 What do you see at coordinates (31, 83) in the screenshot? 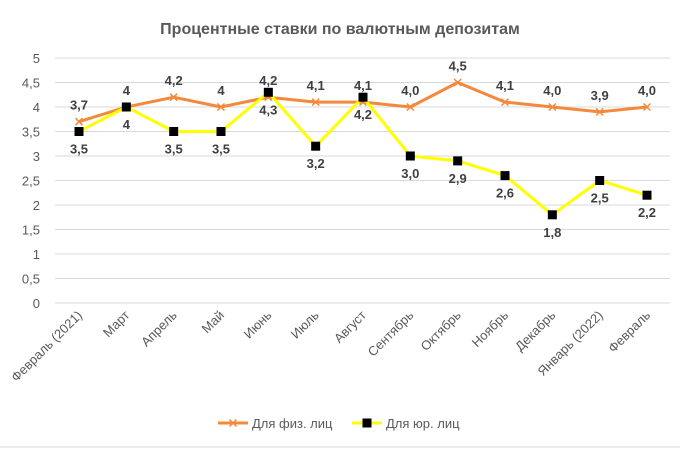
I see `y-tick-label: 4,5` at bounding box center [31, 83].